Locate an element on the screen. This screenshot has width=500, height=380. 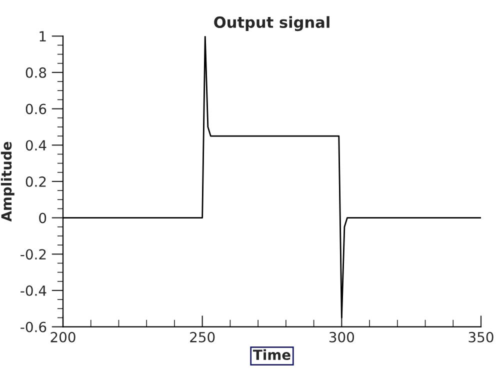
y-tick-label: -0.6 is located at coordinates (33, 327).